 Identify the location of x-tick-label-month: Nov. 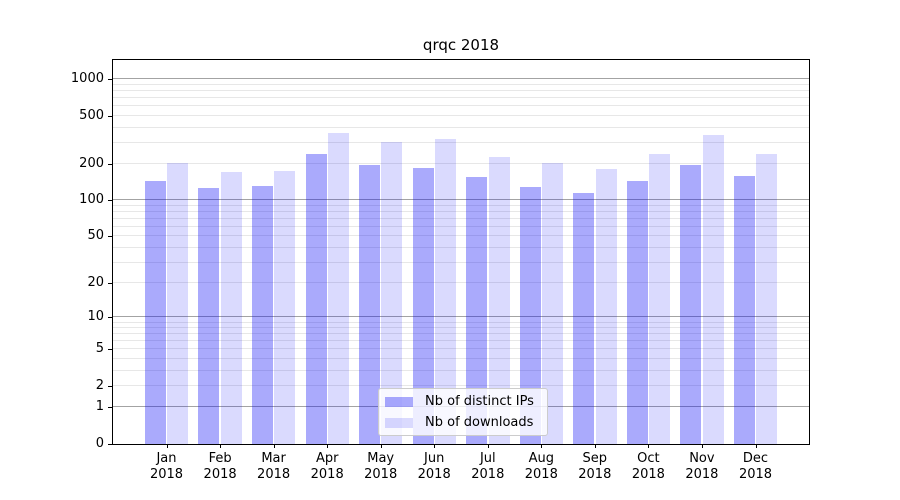
(702, 458).